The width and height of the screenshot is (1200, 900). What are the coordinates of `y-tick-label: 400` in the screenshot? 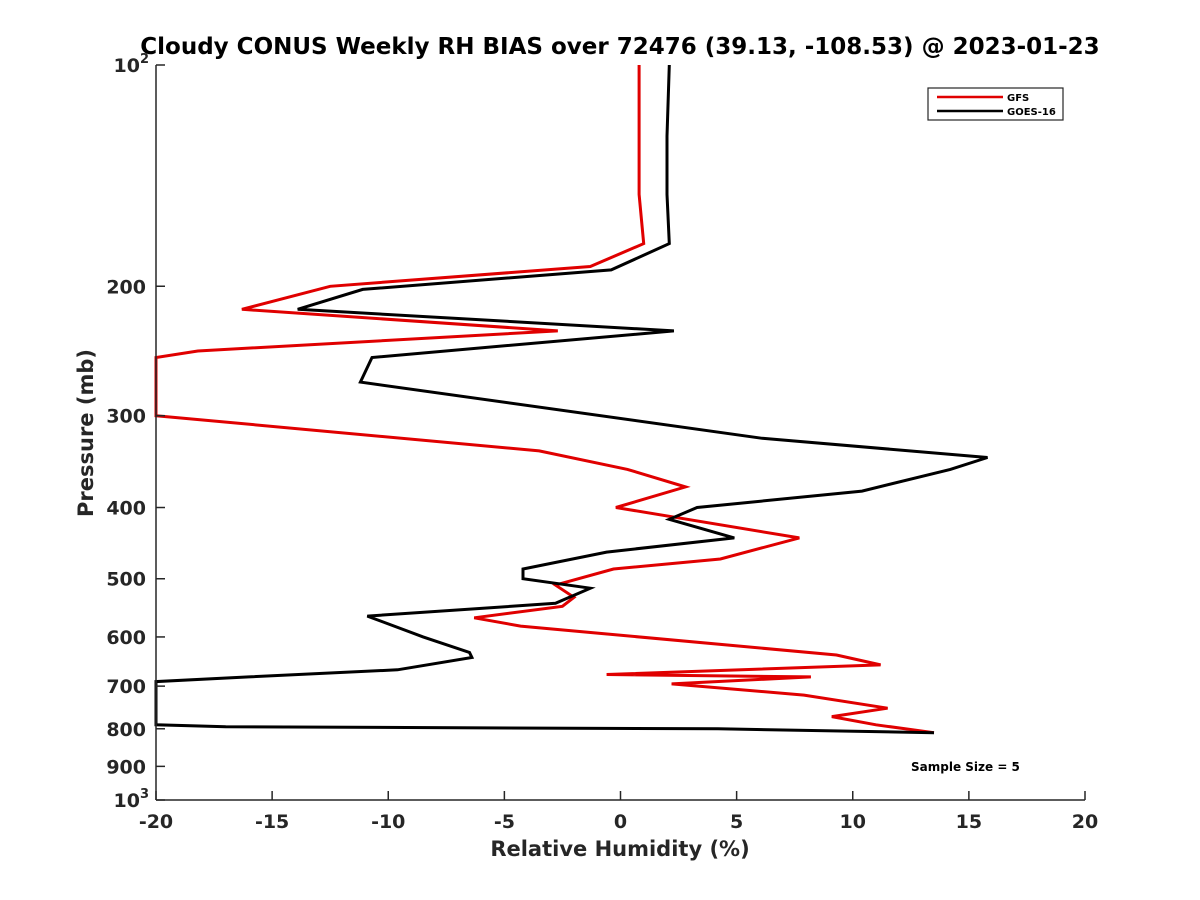 It's located at (126, 509).